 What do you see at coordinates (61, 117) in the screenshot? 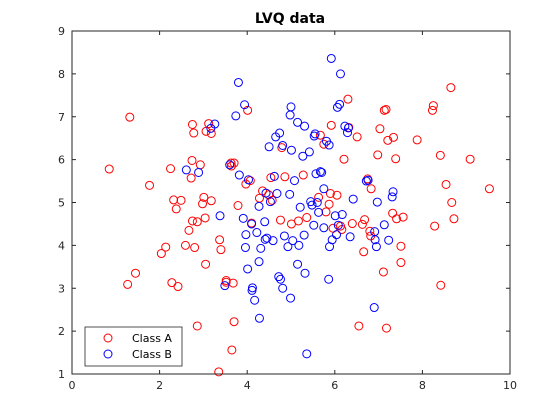
I see `y-tick-label: 7` at bounding box center [61, 117].